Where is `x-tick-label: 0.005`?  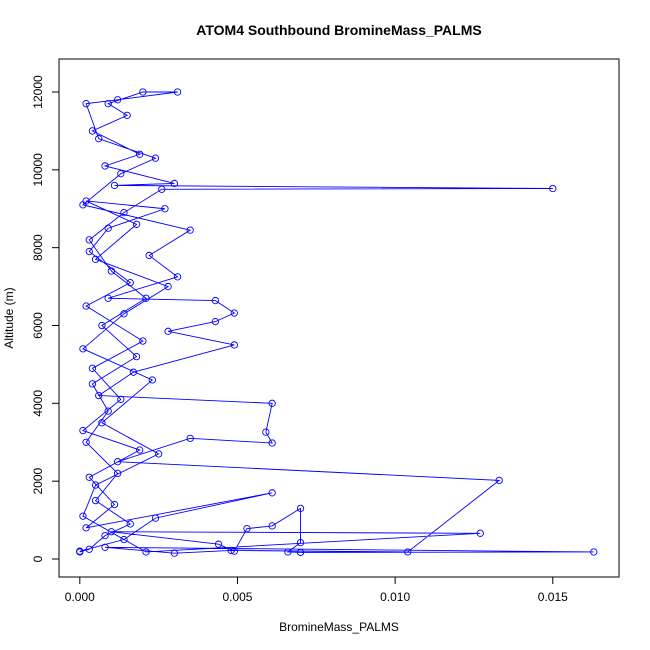 x-tick-label: 0.005 is located at coordinates (237, 597).